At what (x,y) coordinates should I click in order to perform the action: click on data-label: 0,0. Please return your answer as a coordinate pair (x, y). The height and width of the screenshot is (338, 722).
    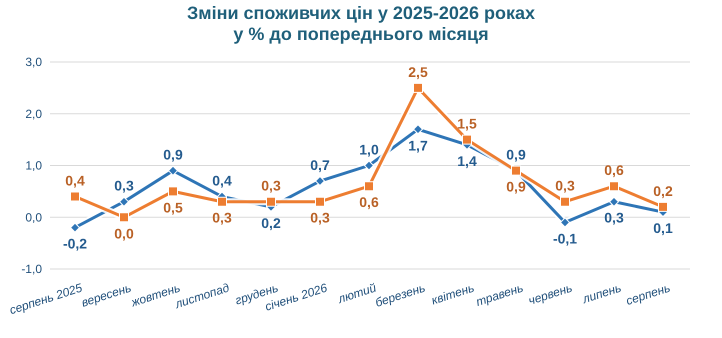
    Looking at the image, I should click on (124, 233).